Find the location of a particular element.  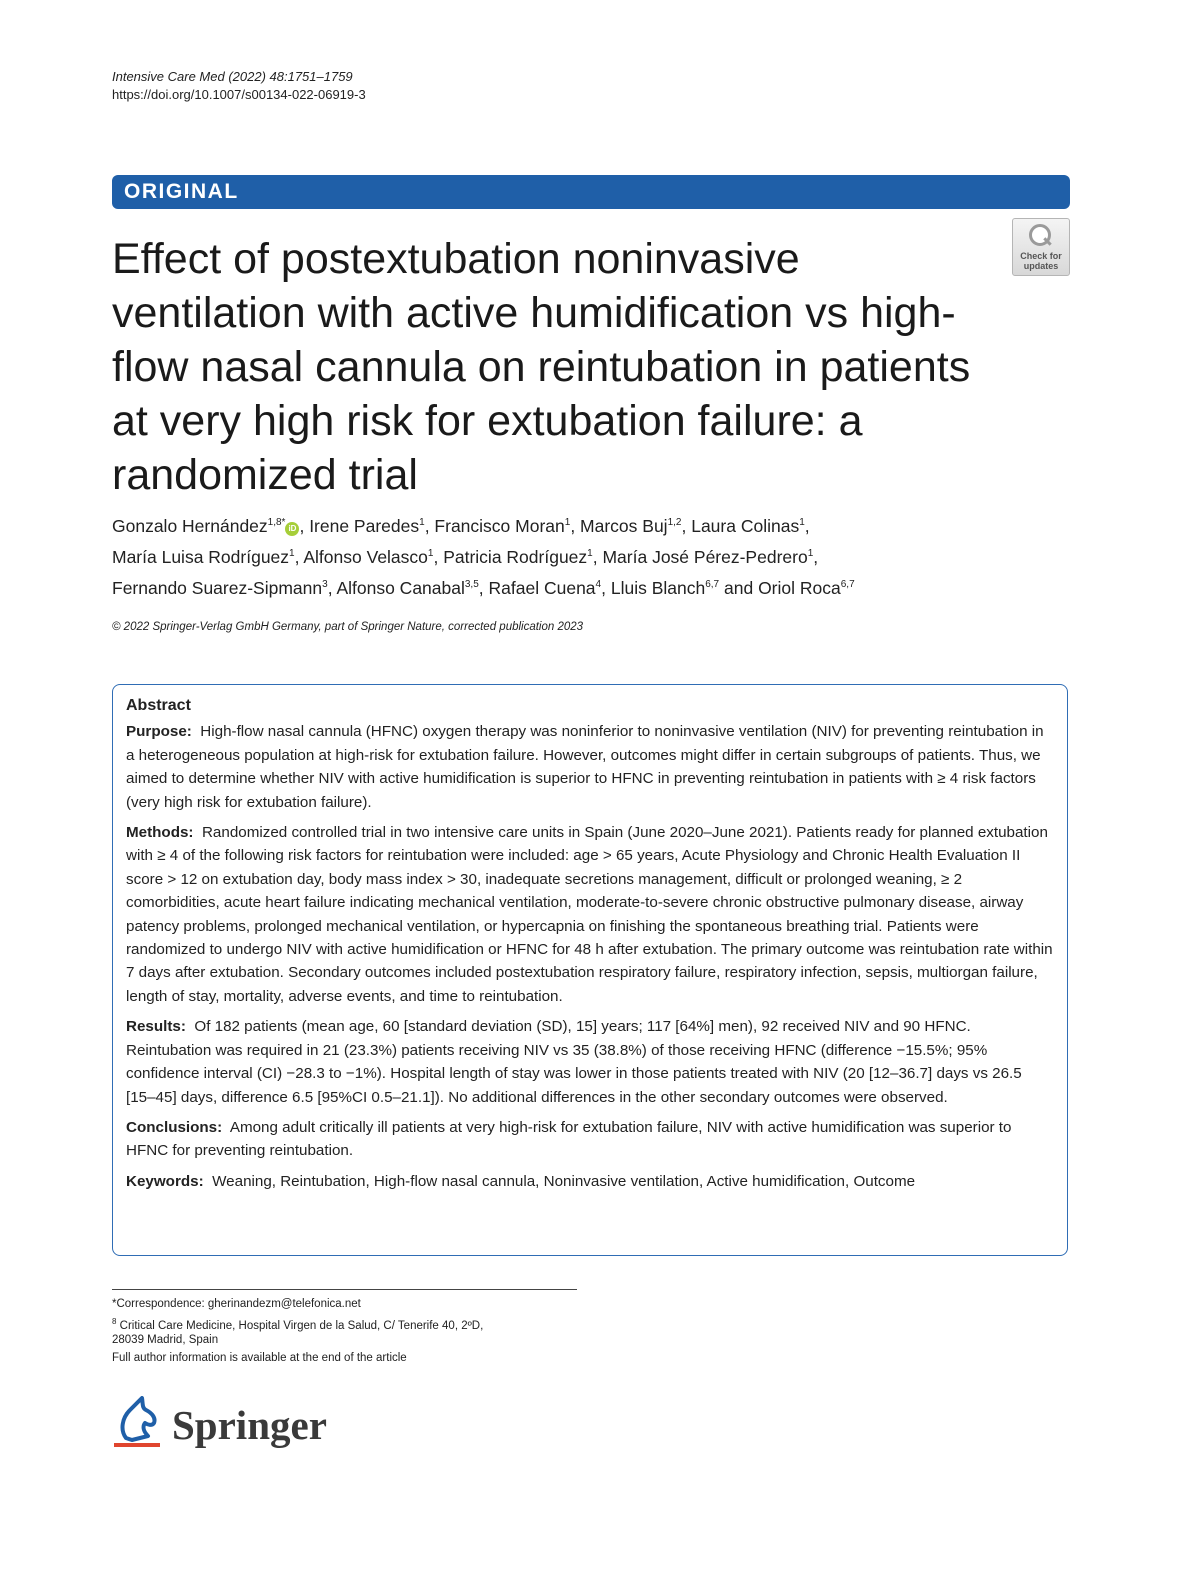

journal-citation: Intensive Care Med (2022) 48:1751–1759 is located at coordinates (232, 76).